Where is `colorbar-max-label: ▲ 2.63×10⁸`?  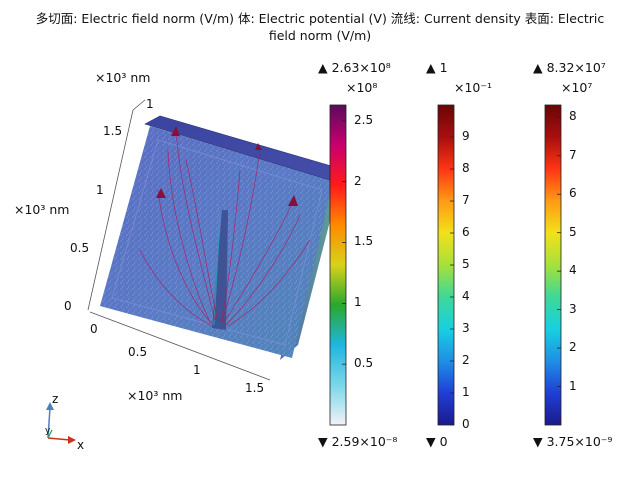
colorbar-max-label: ▲ 2.63×10⁸ is located at coordinates (354, 67).